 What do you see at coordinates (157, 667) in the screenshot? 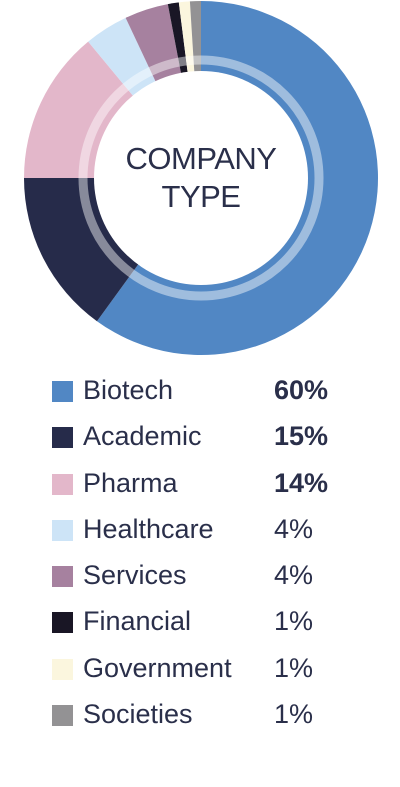
I see `legend-label: Government` at bounding box center [157, 667].